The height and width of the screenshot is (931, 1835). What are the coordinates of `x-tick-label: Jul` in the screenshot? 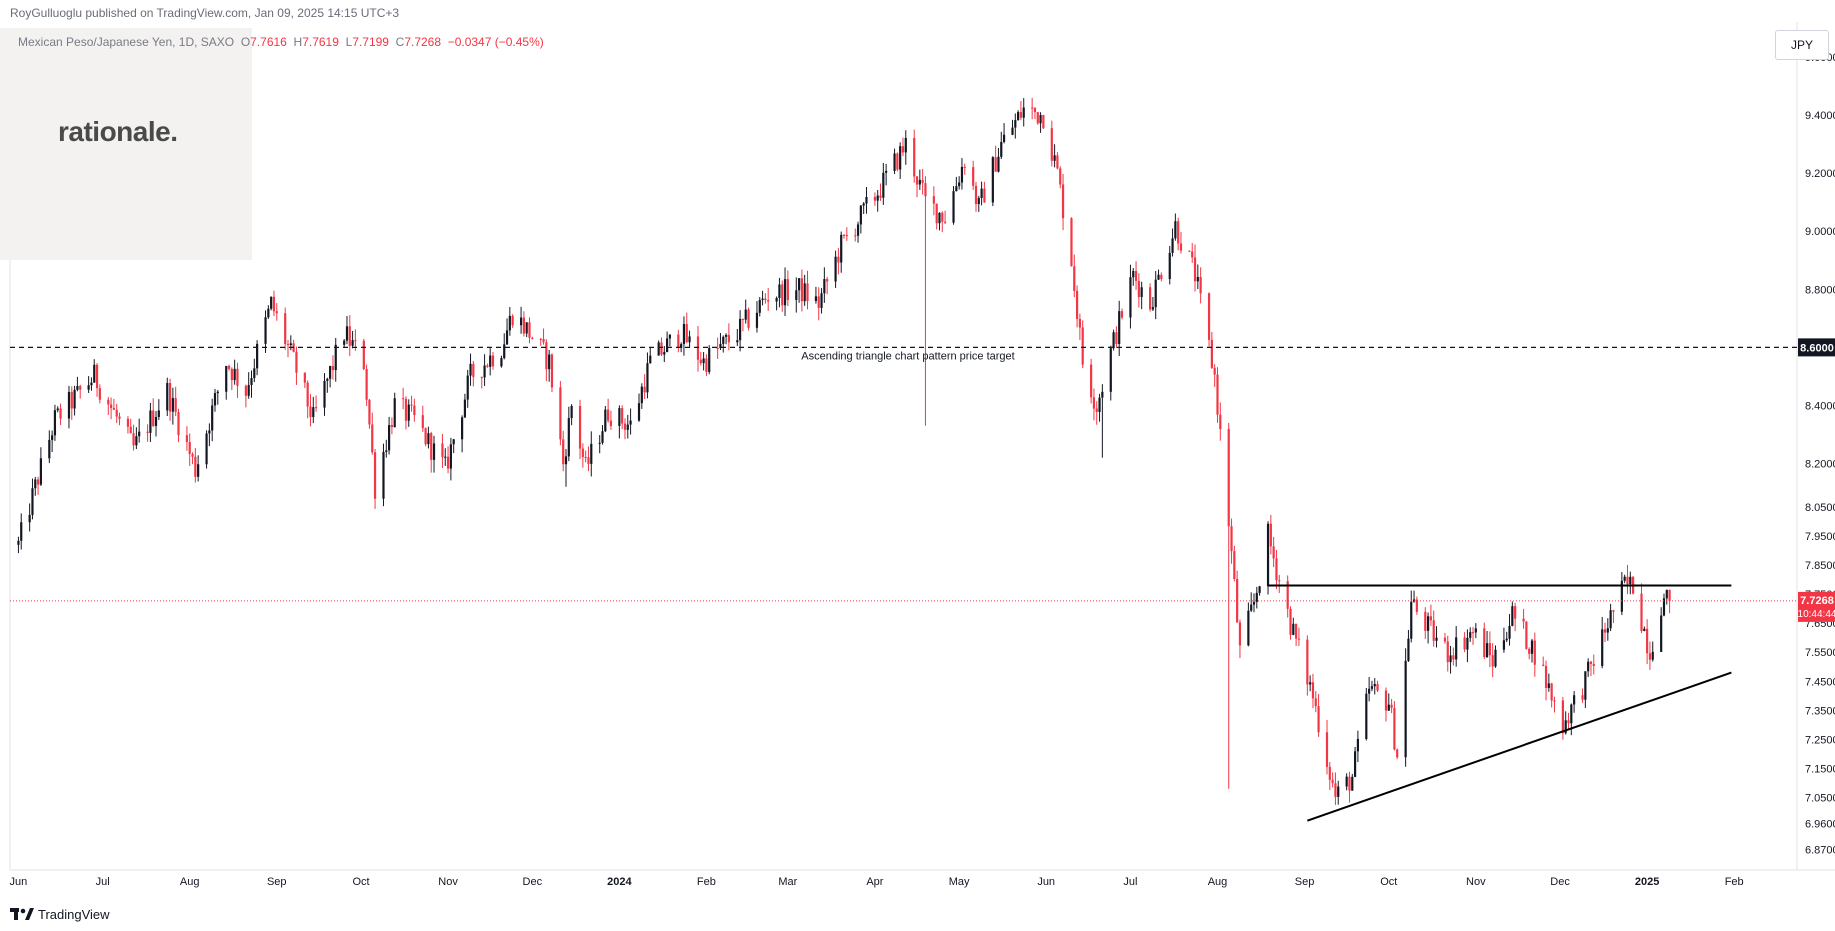 It's located at (103, 882).